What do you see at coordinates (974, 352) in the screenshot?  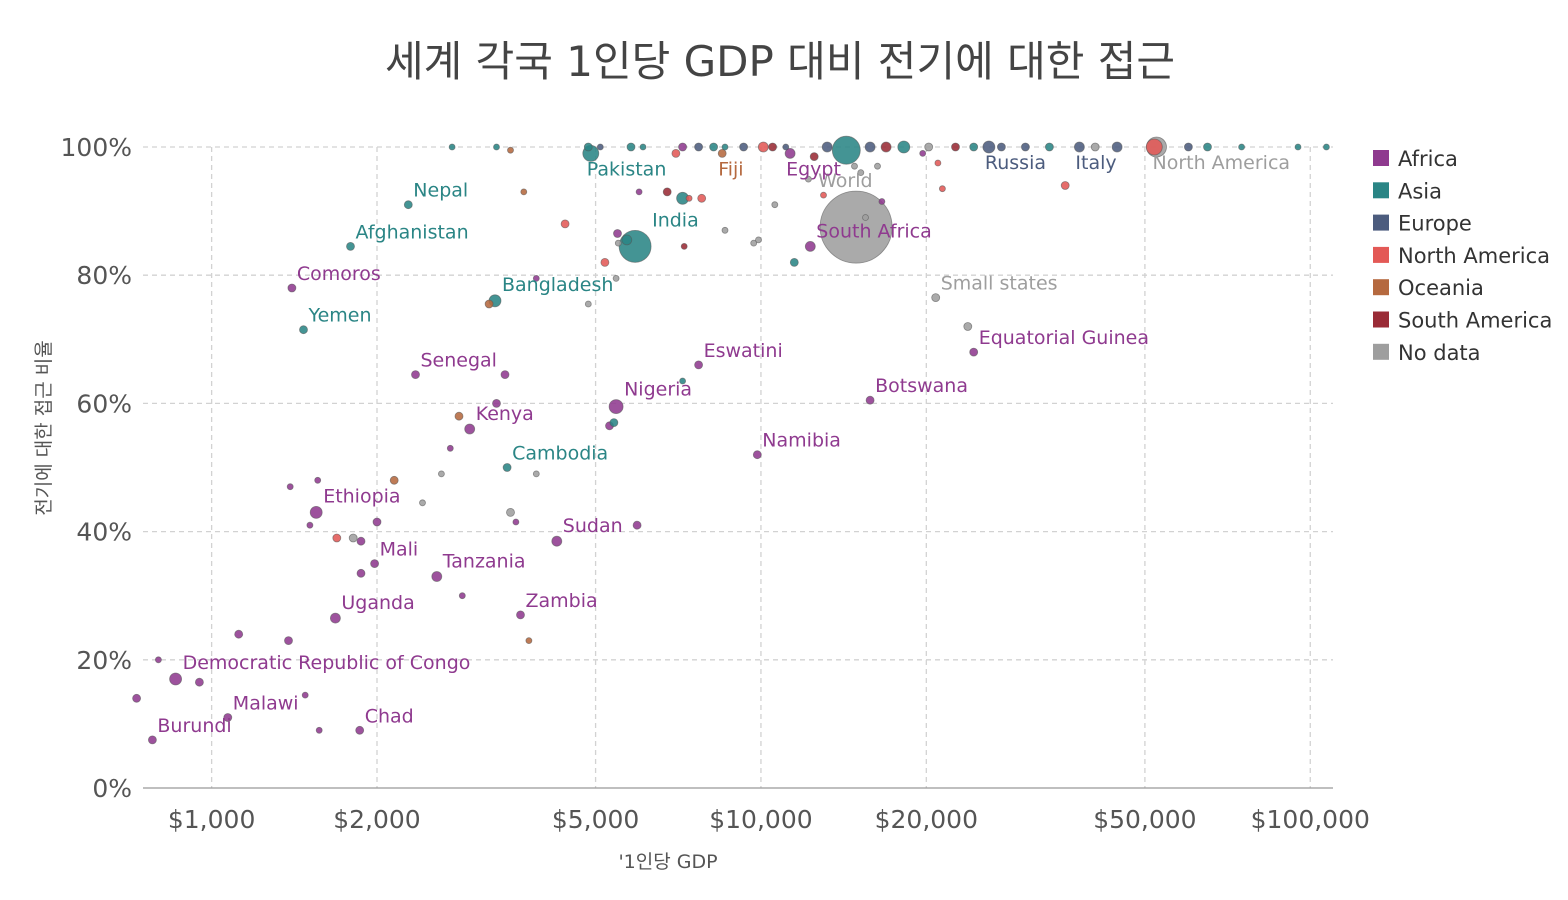 I see `point-equatorial-guinea` at bounding box center [974, 352].